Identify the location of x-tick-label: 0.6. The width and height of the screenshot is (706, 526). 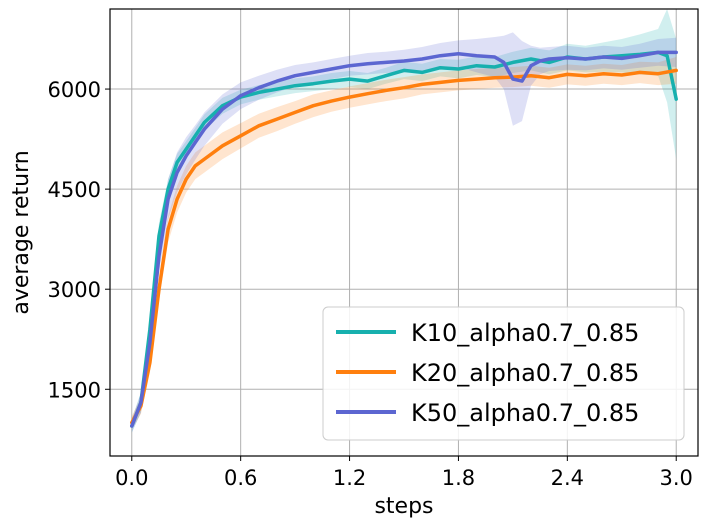
(240, 478).